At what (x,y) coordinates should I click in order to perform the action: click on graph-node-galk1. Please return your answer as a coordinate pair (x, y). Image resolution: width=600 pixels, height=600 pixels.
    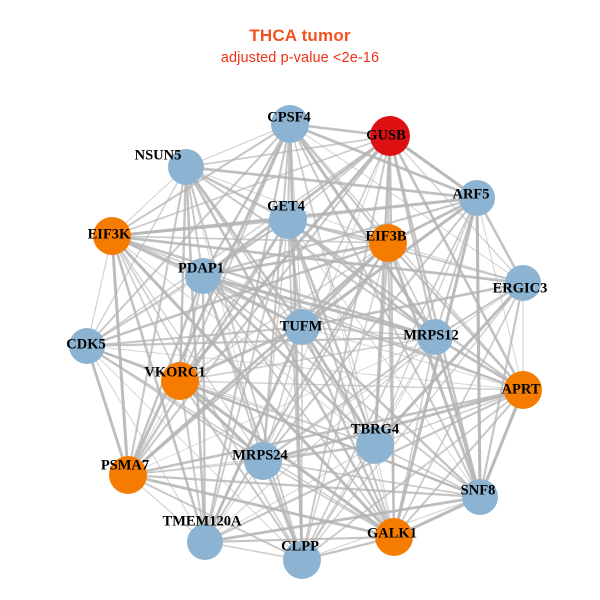
    Looking at the image, I should click on (394, 537).